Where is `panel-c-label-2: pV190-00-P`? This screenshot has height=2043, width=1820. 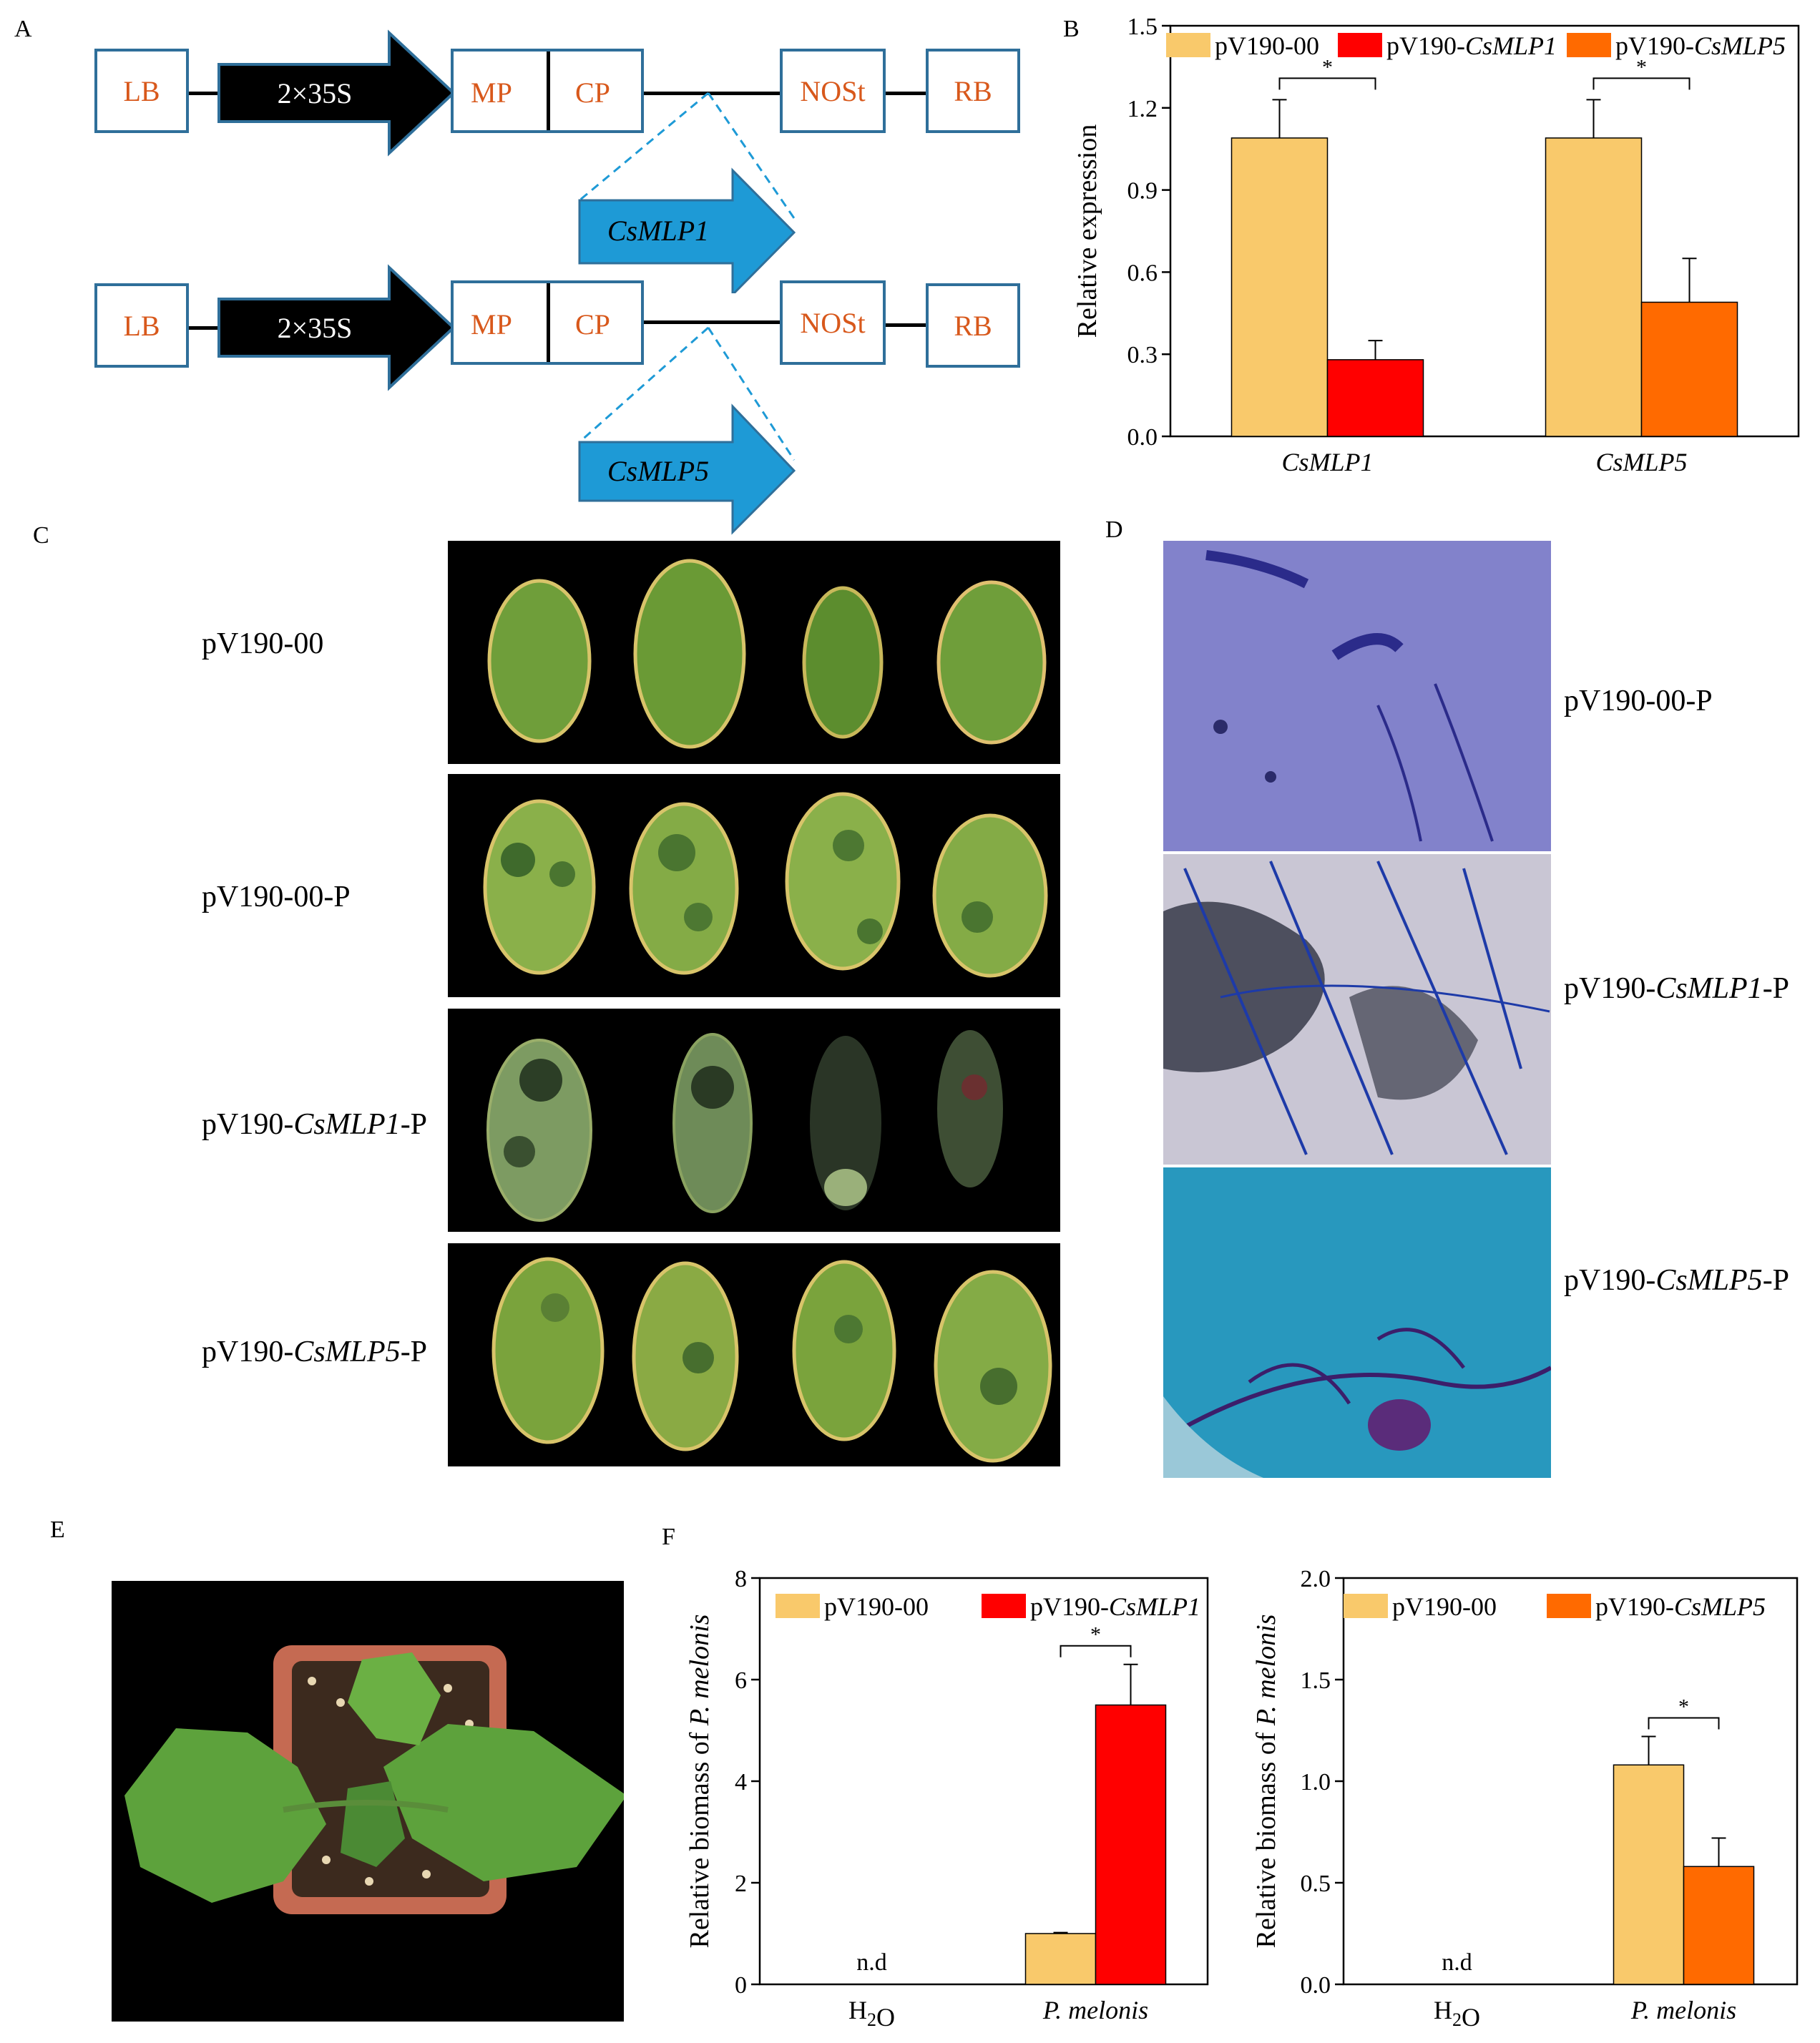 panel-c-label-2: pV190-00-P is located at coordinates (276, 897).